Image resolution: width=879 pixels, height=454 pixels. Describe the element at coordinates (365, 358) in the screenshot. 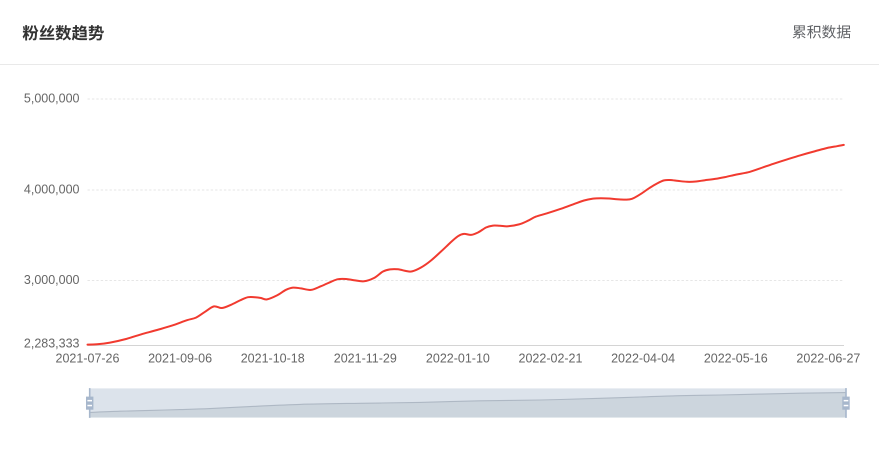

I see `svg-text: 2021-11-29` at that location.